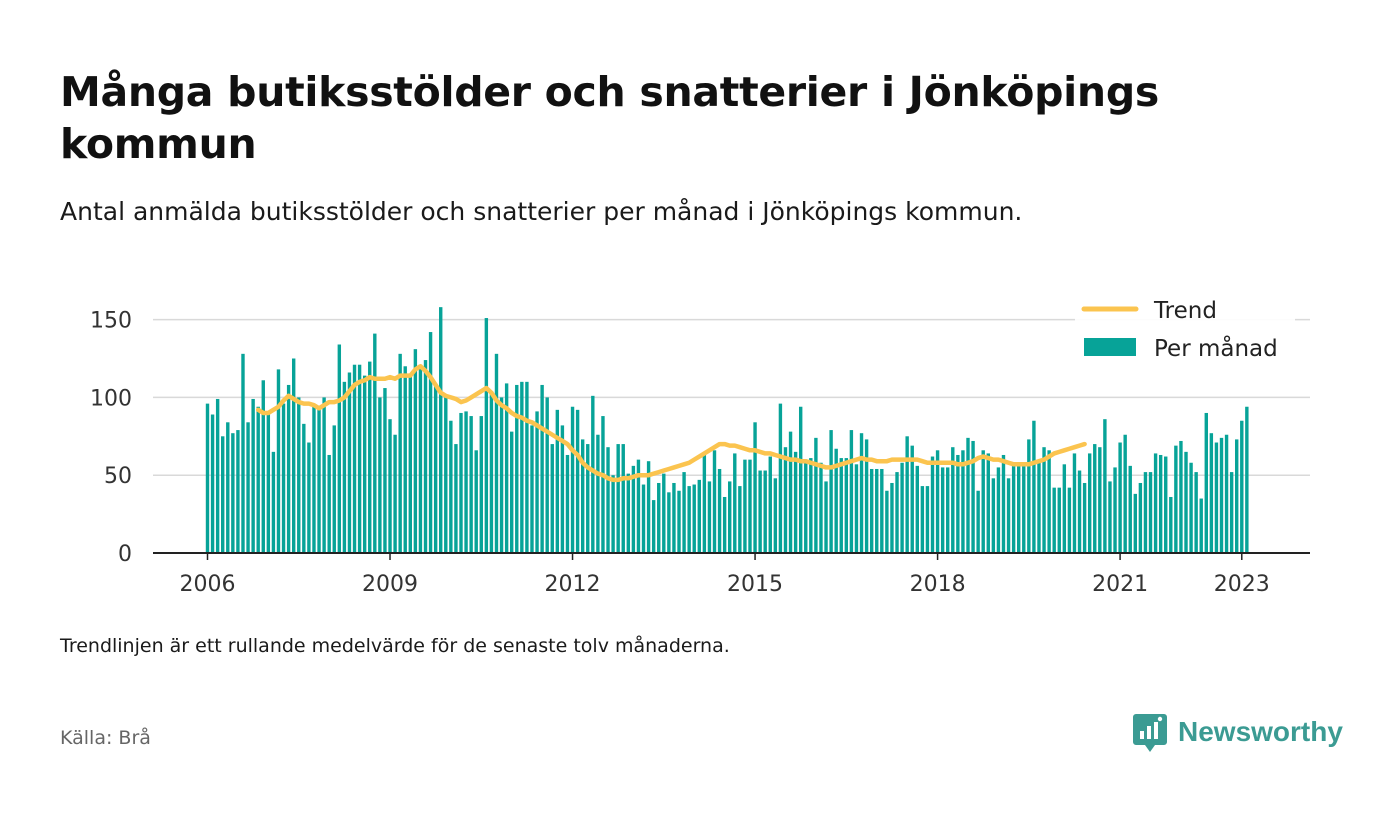 This screenshot has width=1400, height=813. Describe the element at coordinates (105, 738) in the screenshot. I see `source: Källa: Brå` at that location.